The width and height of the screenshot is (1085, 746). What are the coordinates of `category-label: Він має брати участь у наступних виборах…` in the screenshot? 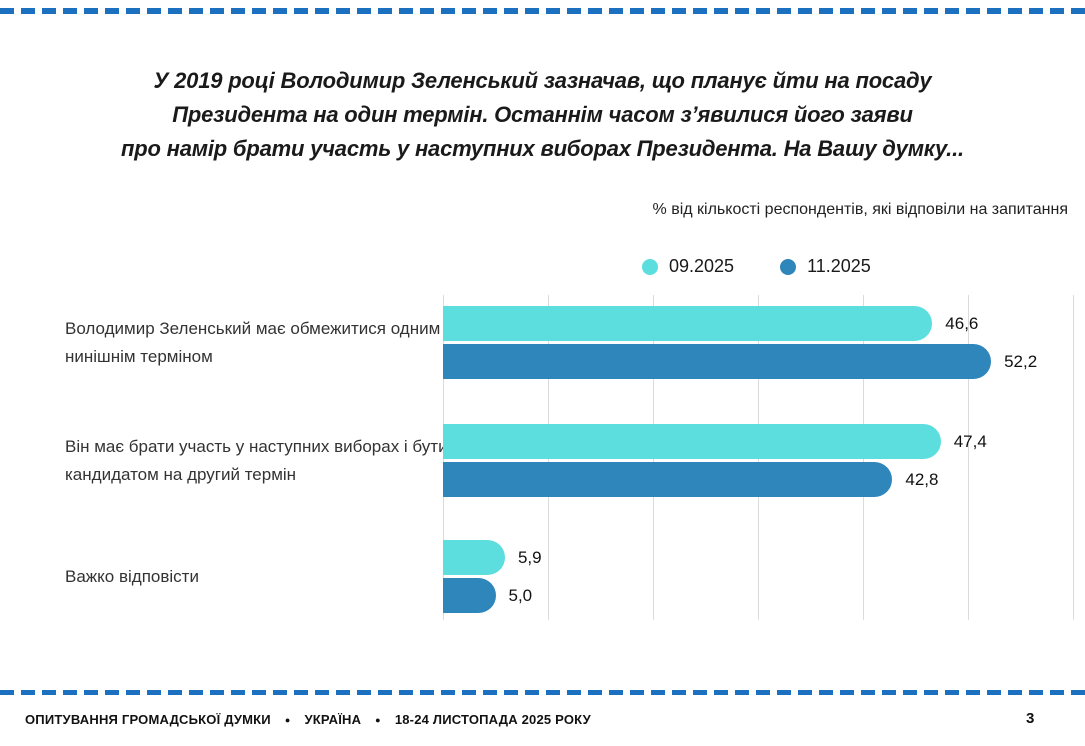 It's located at (256, 460).